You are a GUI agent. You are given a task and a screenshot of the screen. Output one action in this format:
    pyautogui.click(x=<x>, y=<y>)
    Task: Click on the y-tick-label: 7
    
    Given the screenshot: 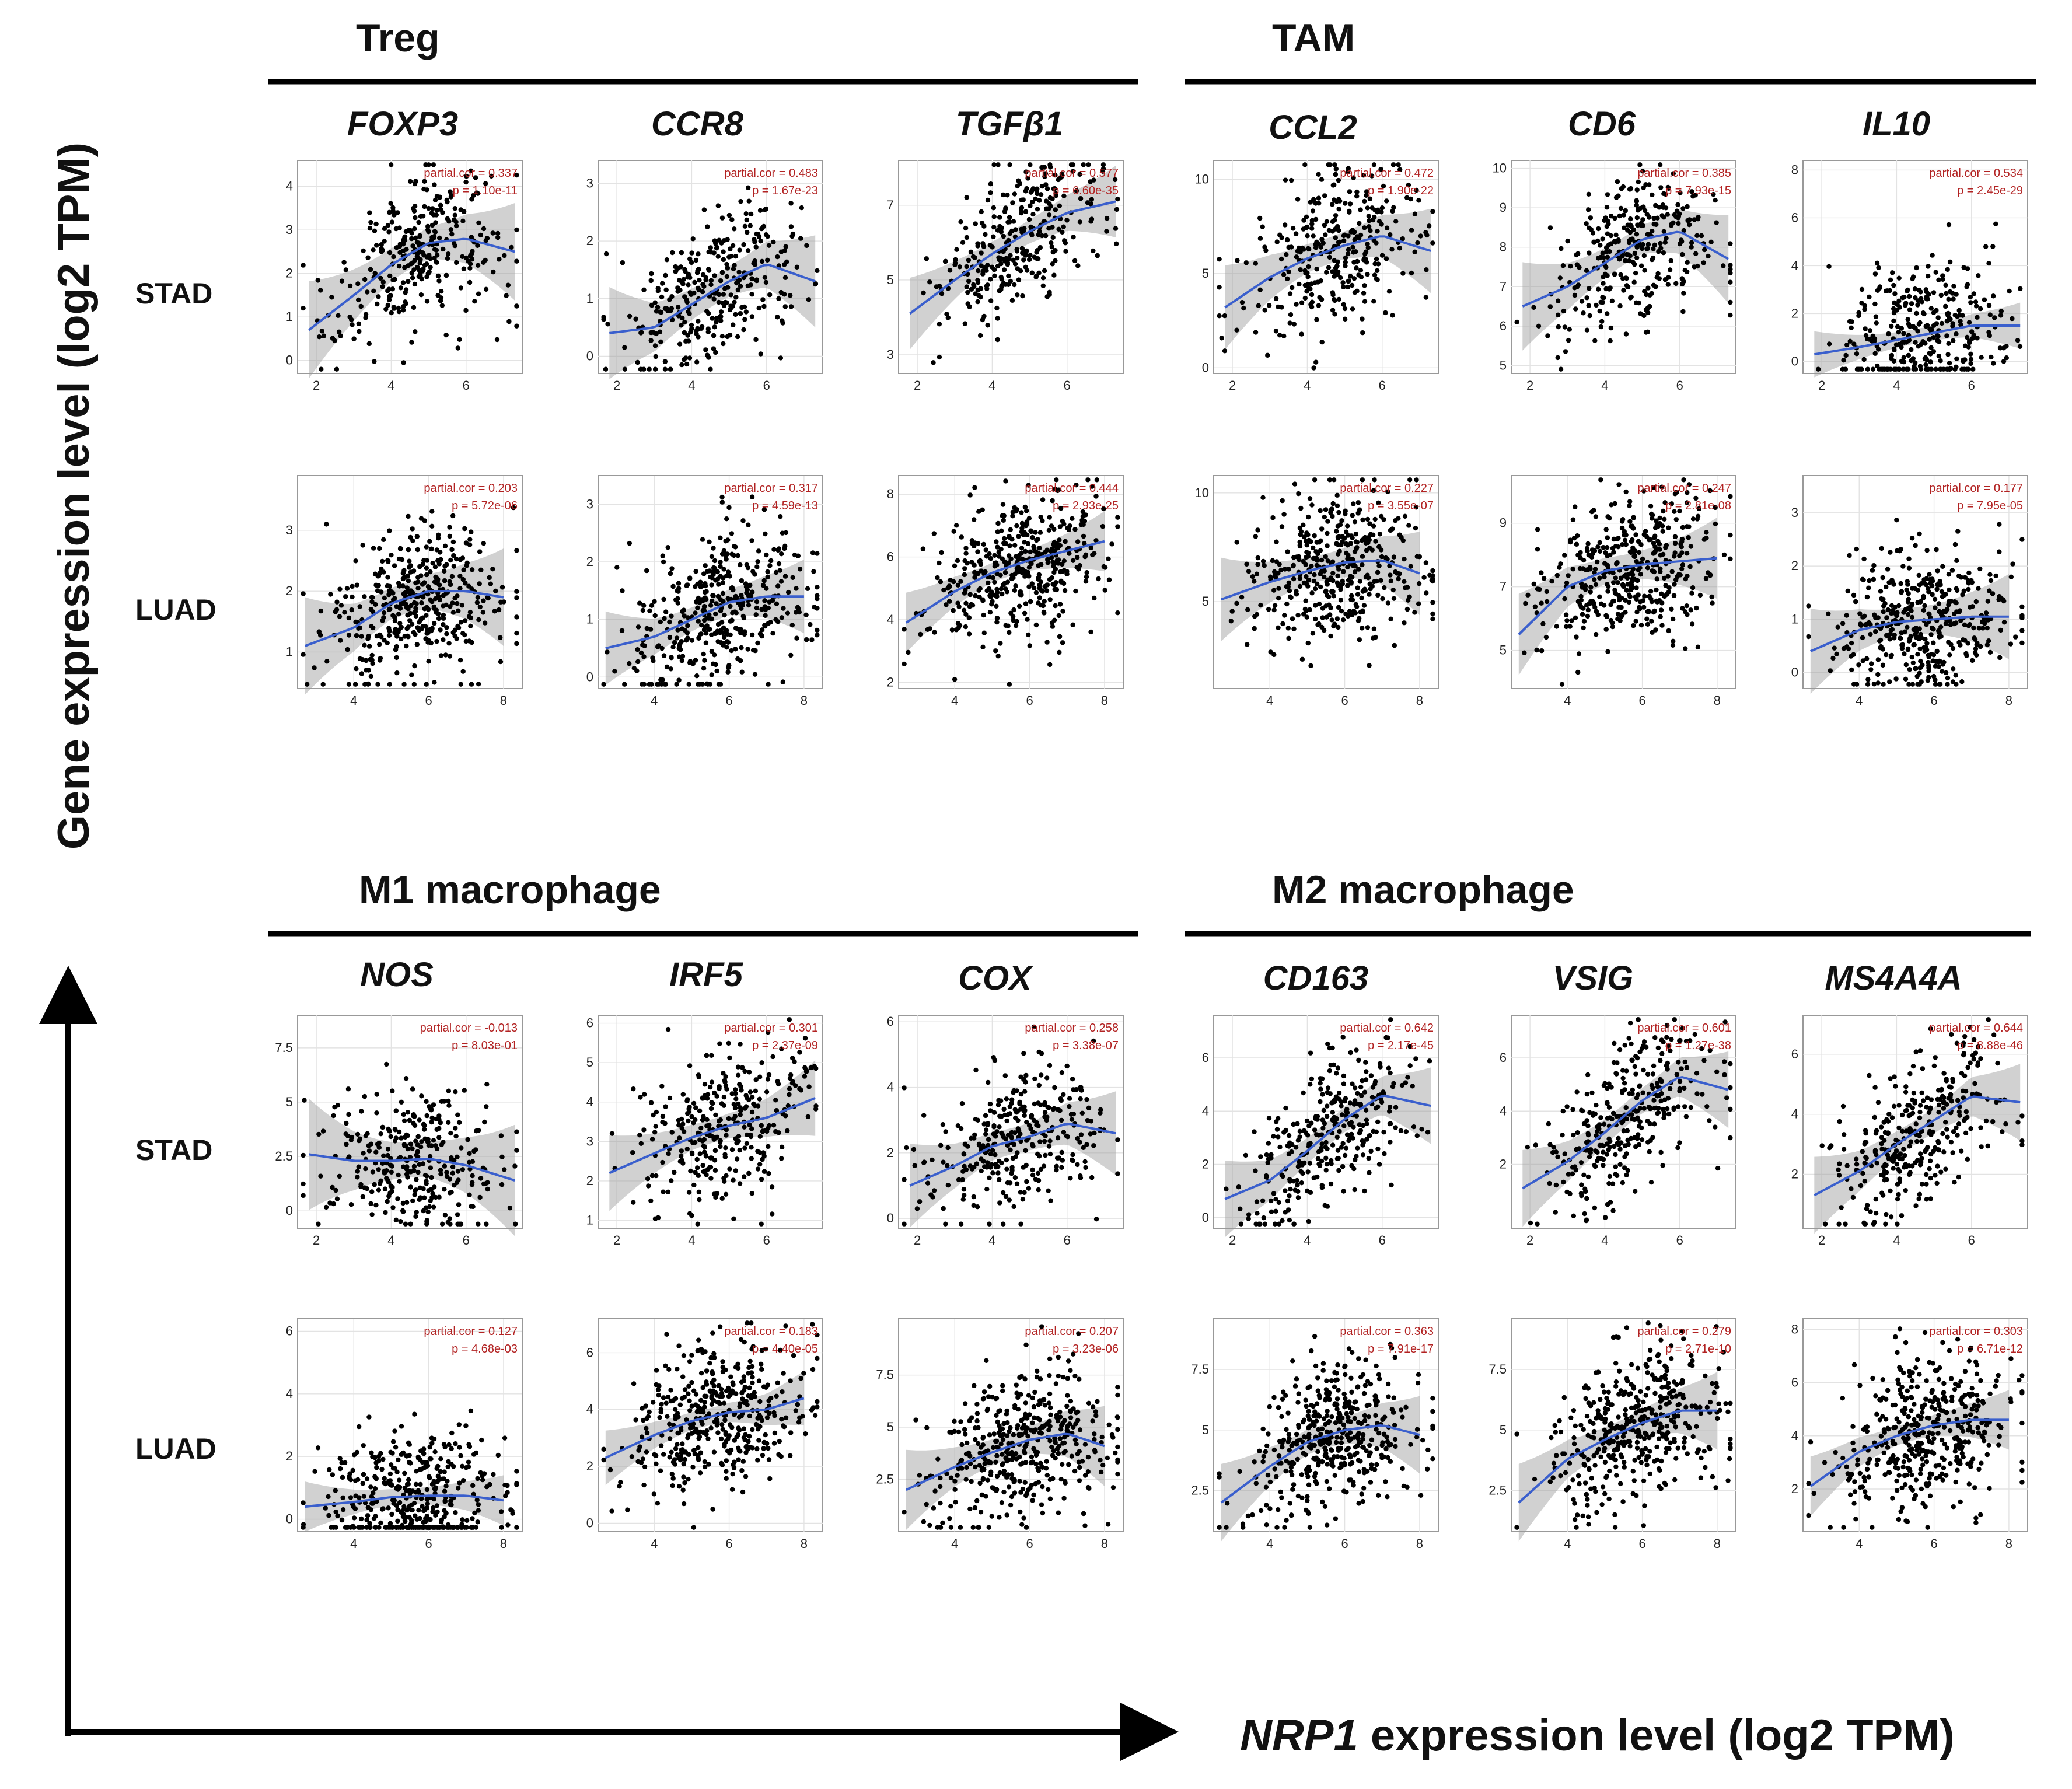 What is the action you would take?
    pyautogui.click(x=1504, y=586)
    